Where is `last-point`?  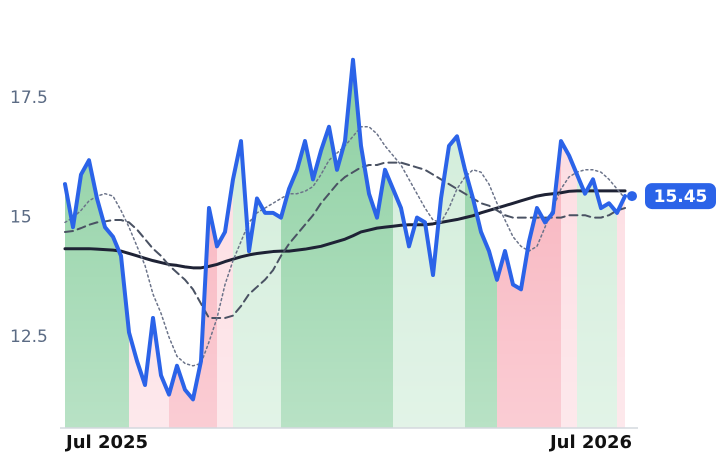 last-point is located at coordinates (632, 196).